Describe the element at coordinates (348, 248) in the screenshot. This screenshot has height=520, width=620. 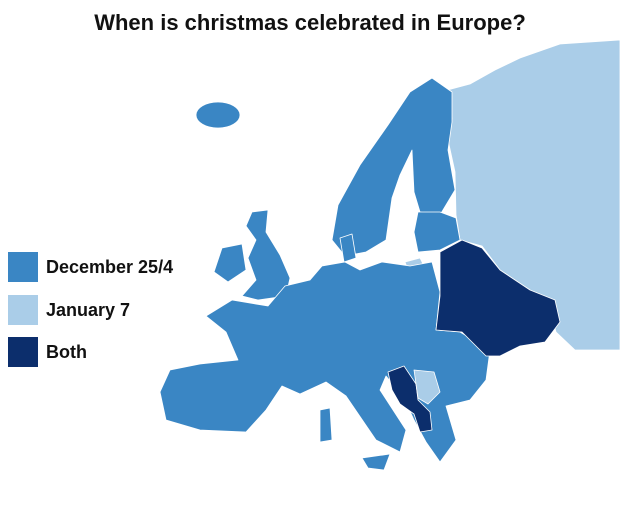
I see `denmark` at that location.